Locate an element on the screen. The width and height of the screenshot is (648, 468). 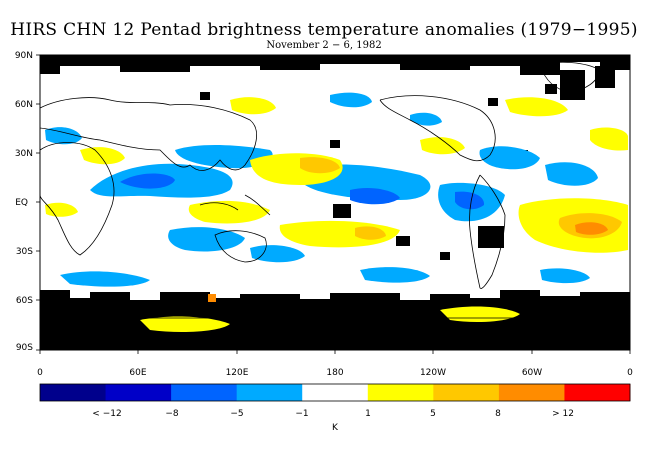
lat-label: 30N is located at coordinates (24, 154).